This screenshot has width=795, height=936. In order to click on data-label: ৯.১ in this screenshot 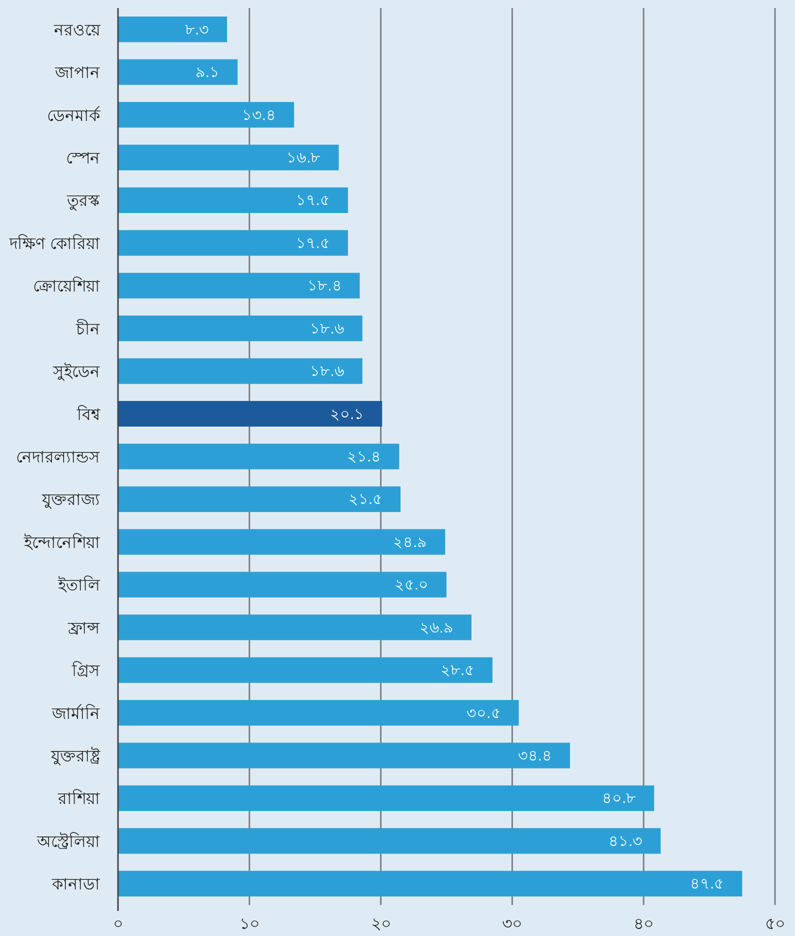, I will do `click(207, 73)`.